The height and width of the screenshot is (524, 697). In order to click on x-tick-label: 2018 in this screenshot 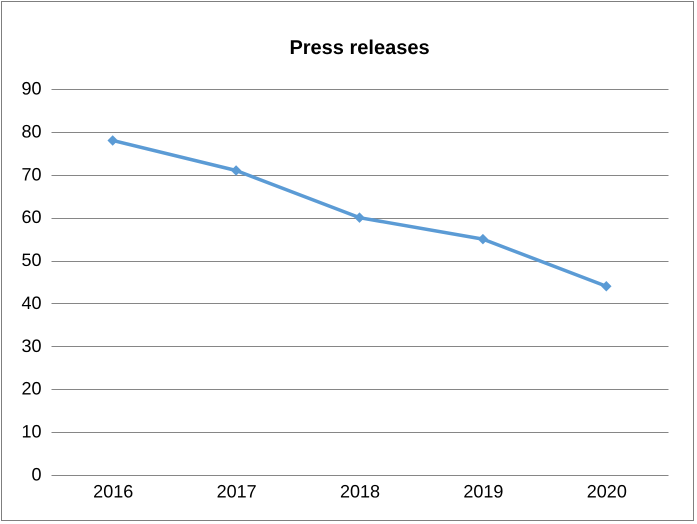, I will do `click(360, 492)`.